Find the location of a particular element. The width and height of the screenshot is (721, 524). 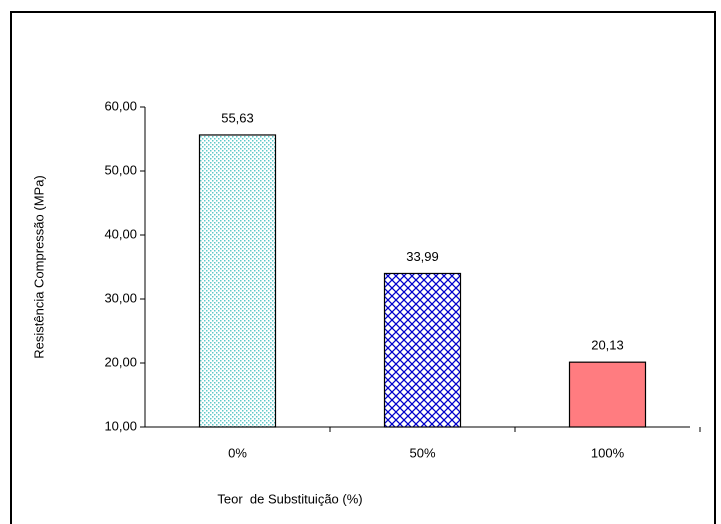

x-tick-label: 100% is located at coordinates (608, 452).